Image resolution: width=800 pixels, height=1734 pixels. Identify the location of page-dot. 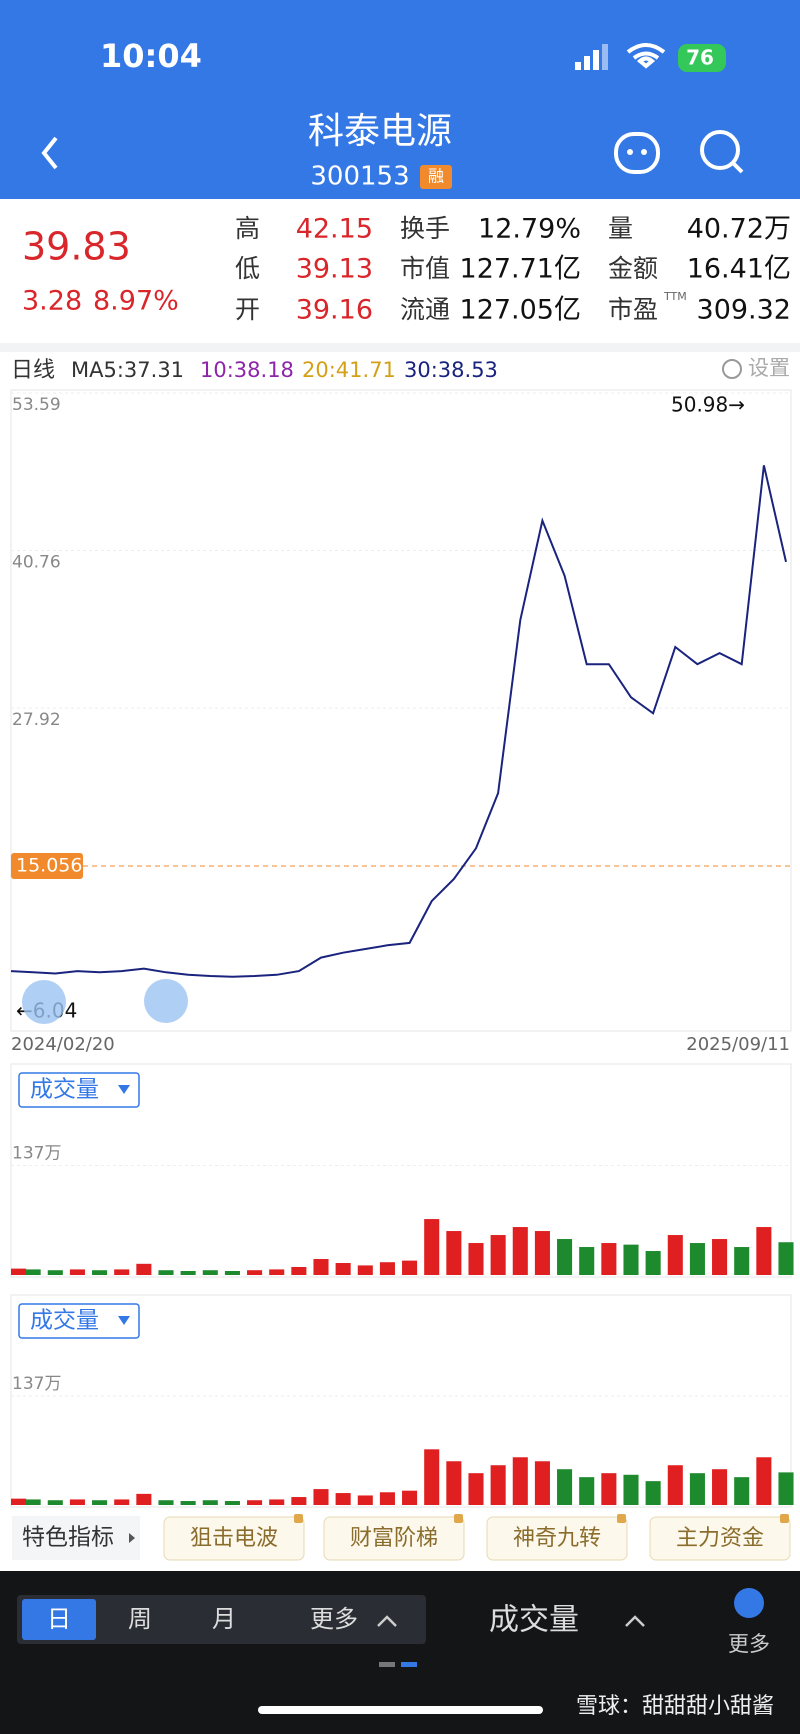
(387, 1664).